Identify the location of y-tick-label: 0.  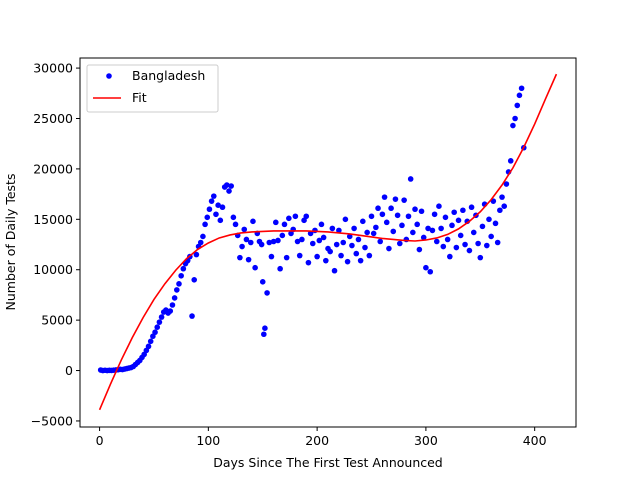
(69, 370).